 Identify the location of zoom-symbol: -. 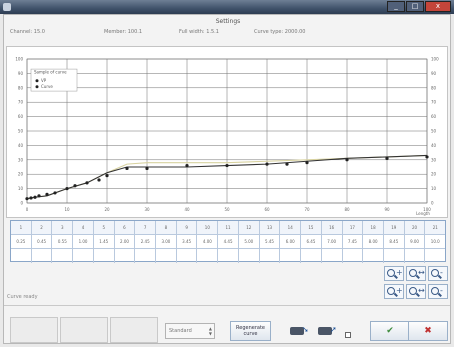
(441, 290).